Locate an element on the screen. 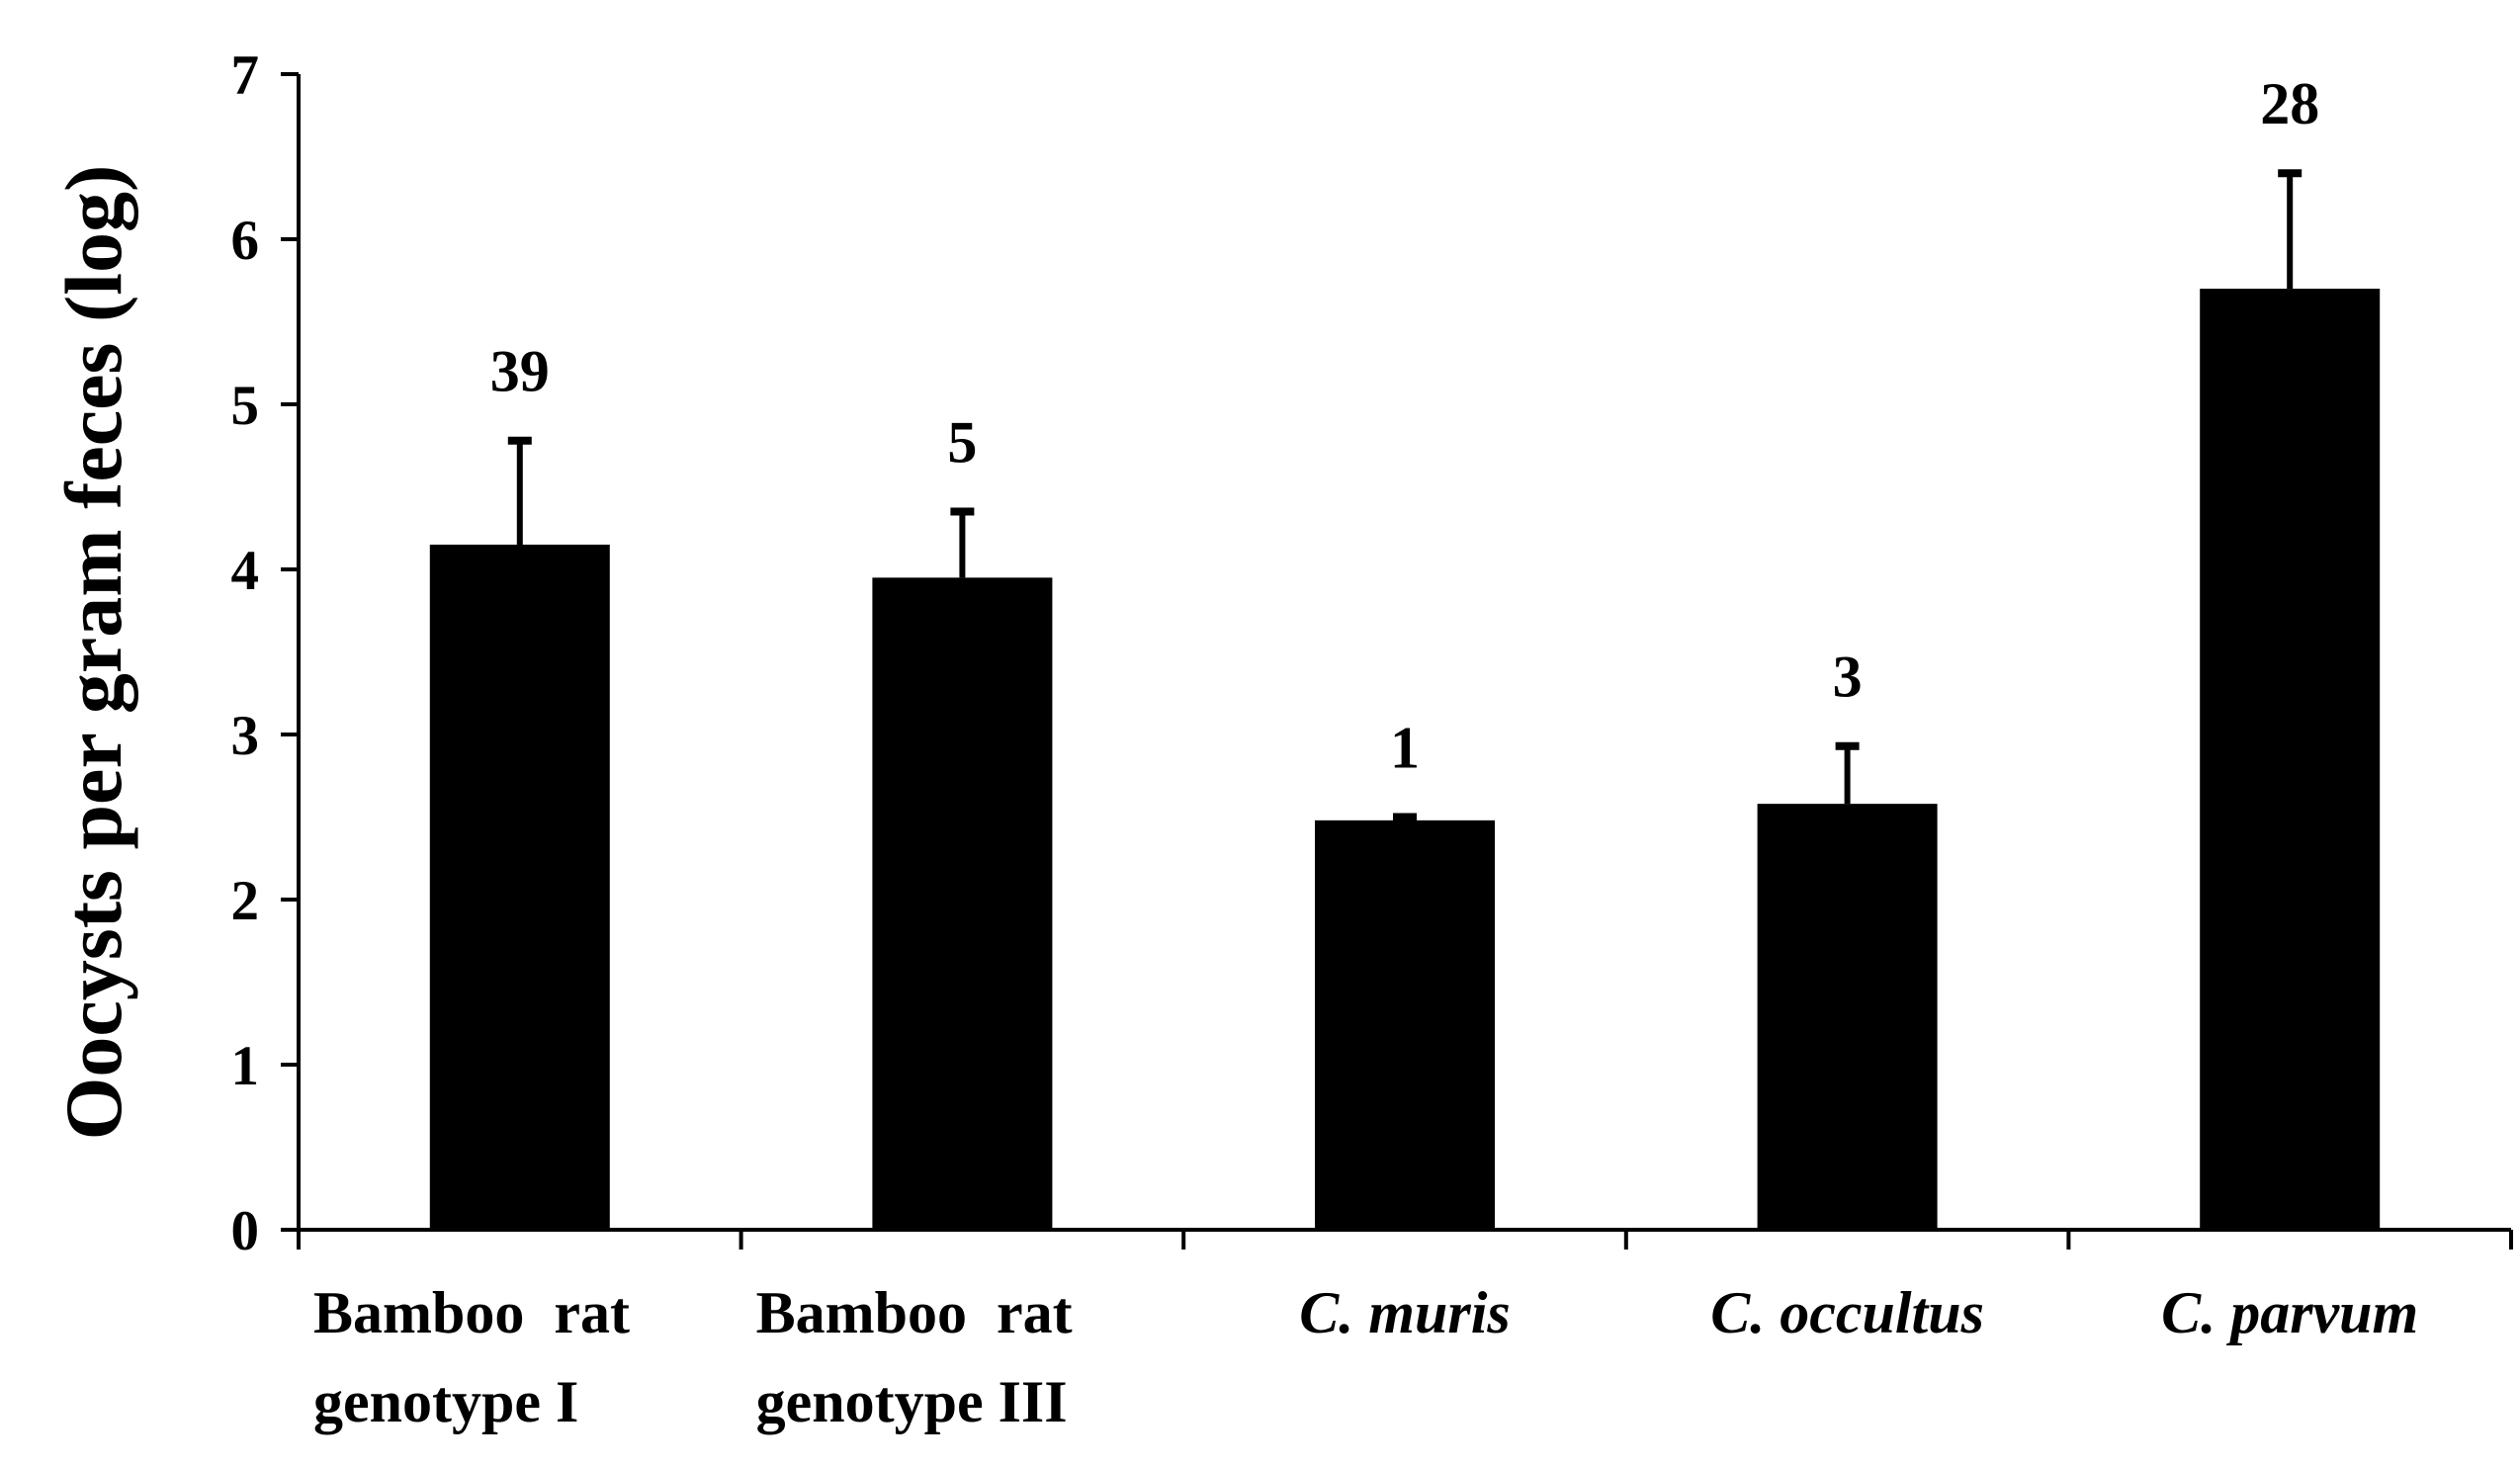  y-tick-label: 3 is located at coordinates (245, 736).